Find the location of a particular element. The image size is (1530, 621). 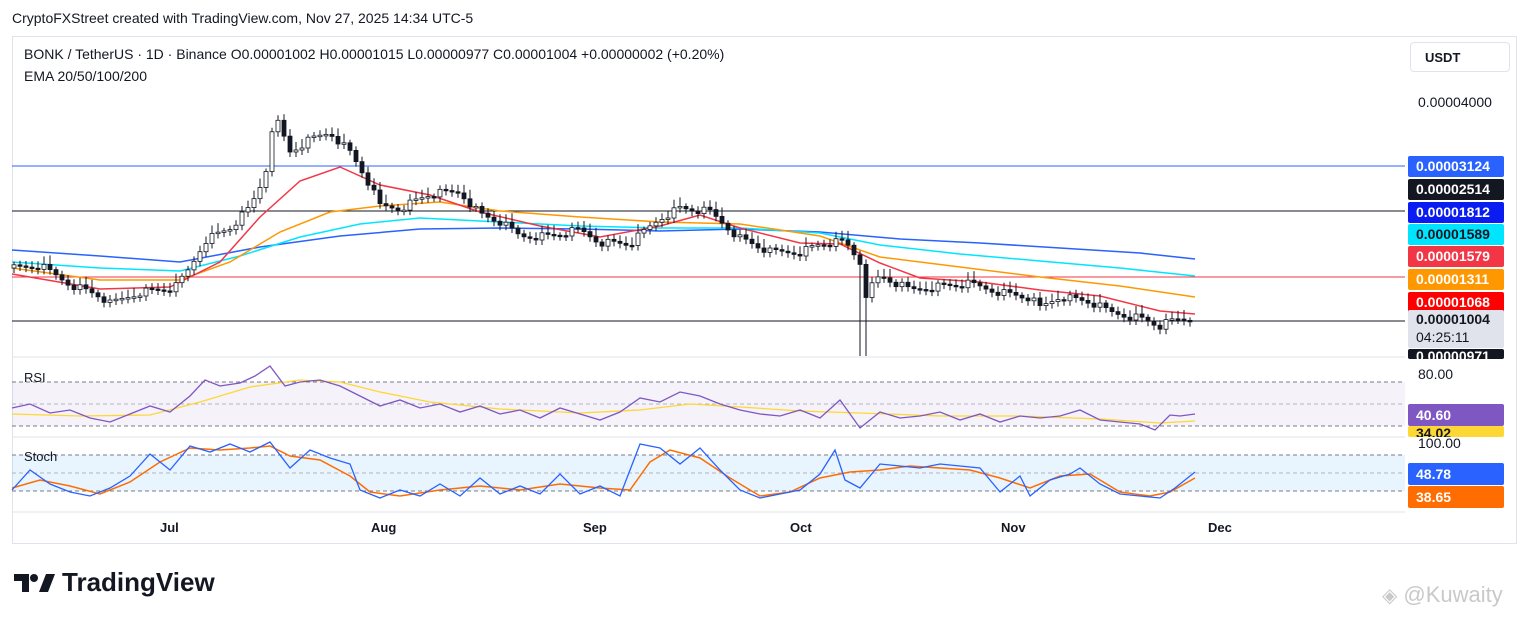

ema-legend: EMA 20/50/100/200 is located at coordinates (85, 76).